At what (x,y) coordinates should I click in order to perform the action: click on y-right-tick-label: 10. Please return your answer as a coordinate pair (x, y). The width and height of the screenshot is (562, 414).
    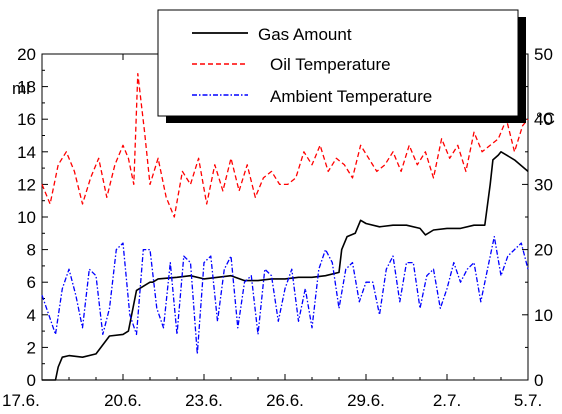
    Looking at the image, I should click on (543, 315).